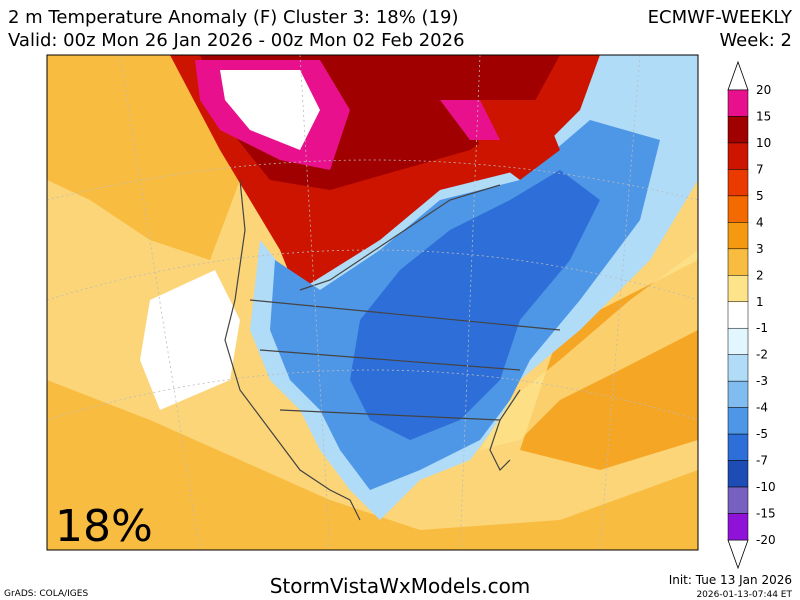 Image resolution: width=800 pixels, height=600 pixels. What do you see at coordinates (744, 595) in the screenshot?
I see `timestamp: 2026-01-13-07:44 ET` at bounding box center [744, 595].